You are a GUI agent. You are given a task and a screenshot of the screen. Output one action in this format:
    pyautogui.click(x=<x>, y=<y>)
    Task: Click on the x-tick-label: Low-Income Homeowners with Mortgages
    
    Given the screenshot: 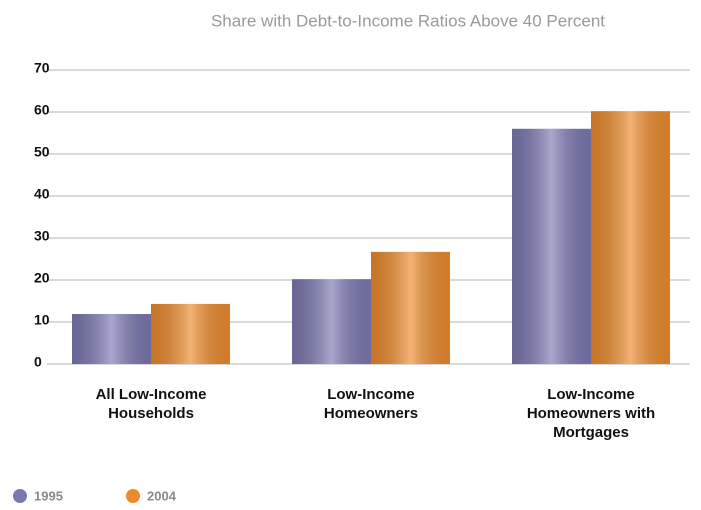 What is the action you would take?
    pyautogui.click(x=591, y=413)
    